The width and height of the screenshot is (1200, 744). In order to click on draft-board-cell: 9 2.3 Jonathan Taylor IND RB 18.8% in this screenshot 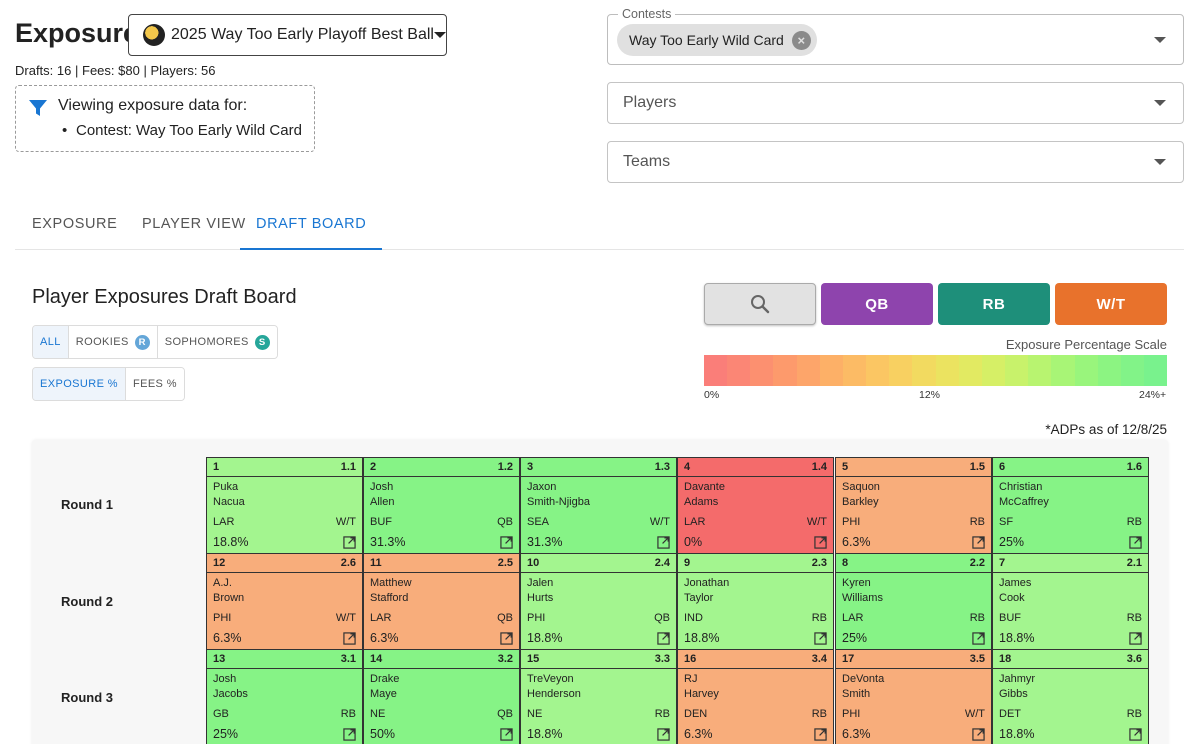, I will do `click(755, 601)`.